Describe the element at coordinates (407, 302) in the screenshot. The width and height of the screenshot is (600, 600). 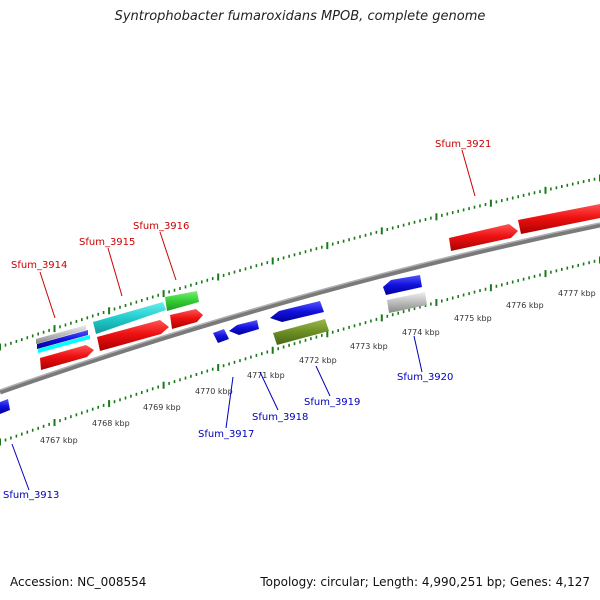
I see `gene-feature-sfum-3920-grey` at that location.